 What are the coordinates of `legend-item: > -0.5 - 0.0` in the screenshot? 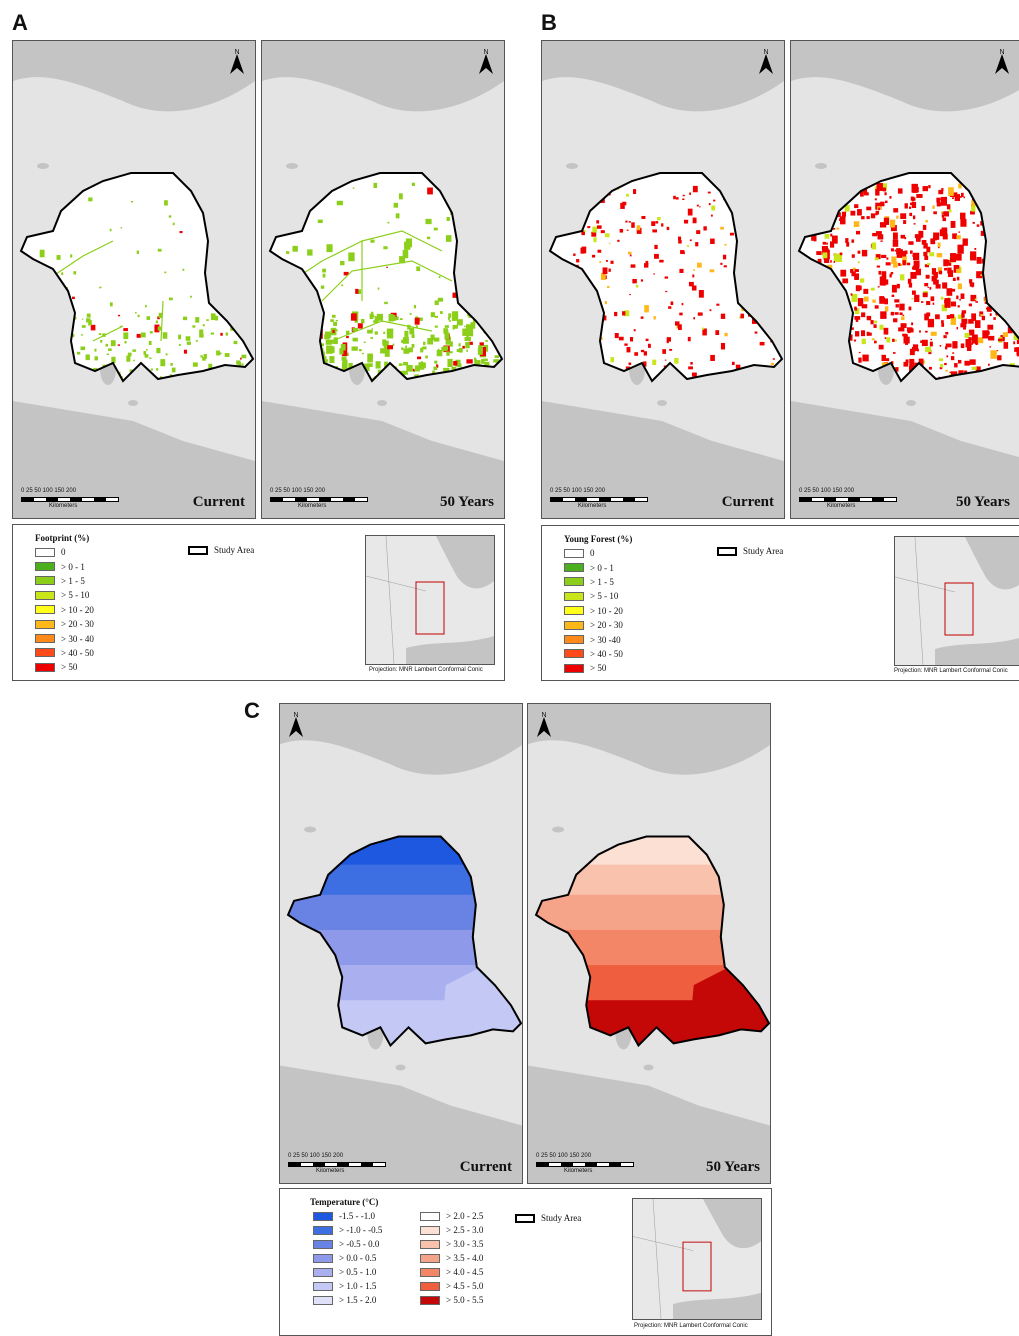 It's located at (347, 1244).